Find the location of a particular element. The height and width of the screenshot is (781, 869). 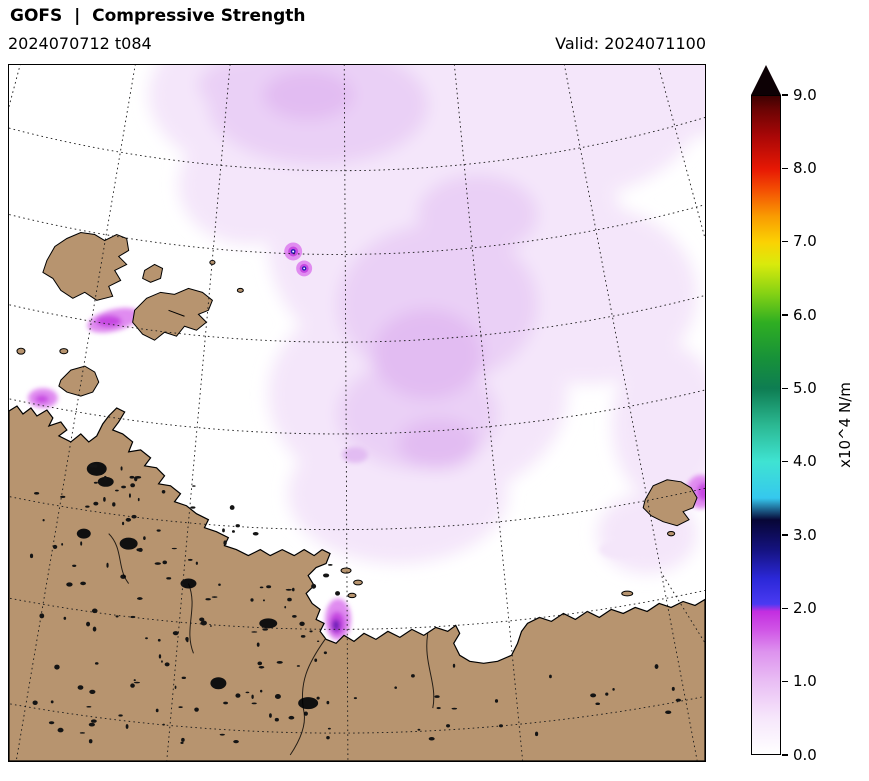

colorbar-tick: 3.0 is located at coordinates (799, 535).